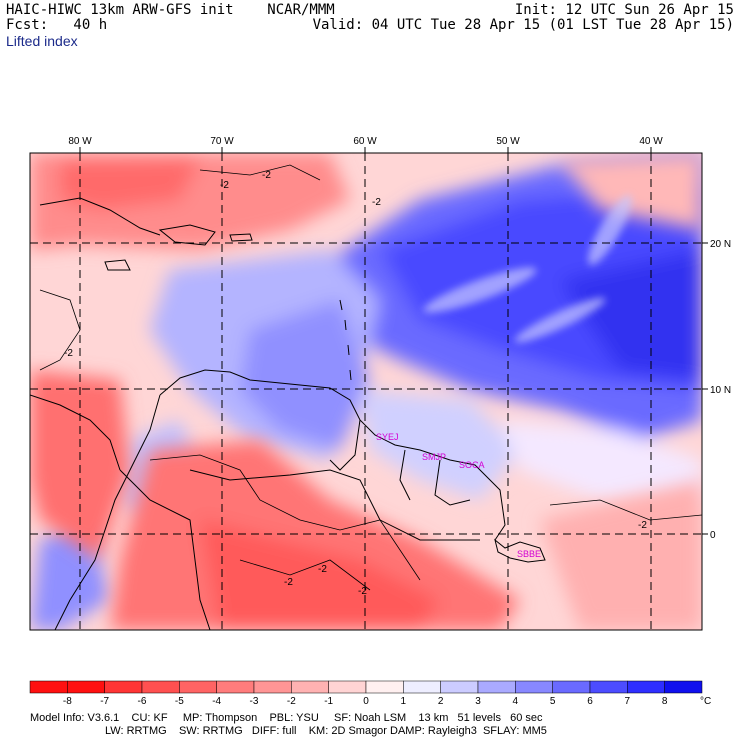 Image resolution: width=740 pixels, height=740 pixels. Describe the element at coordinates (720, 244) in the screenshot. I see `lat-label-20n: 20 N` at that location.